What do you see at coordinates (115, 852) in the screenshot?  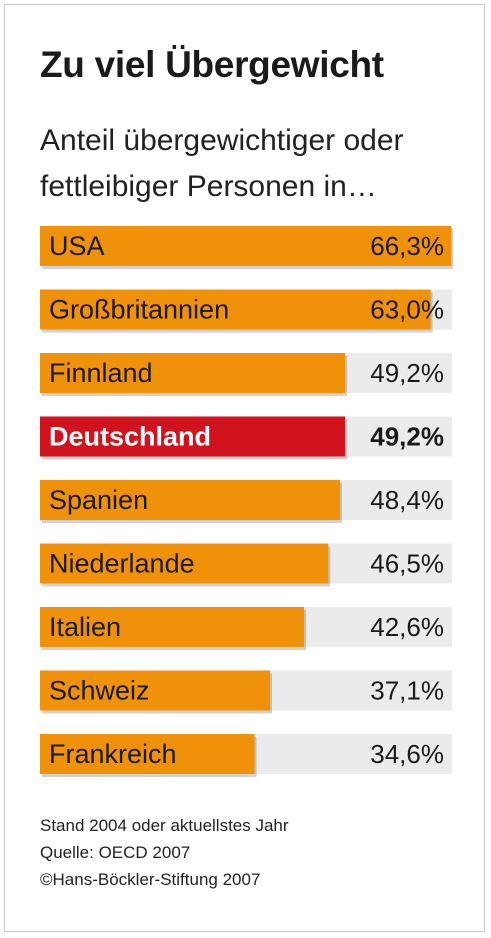 I see `footer-source: Quelle: OECD 2007` at bounding box center [115, 852].